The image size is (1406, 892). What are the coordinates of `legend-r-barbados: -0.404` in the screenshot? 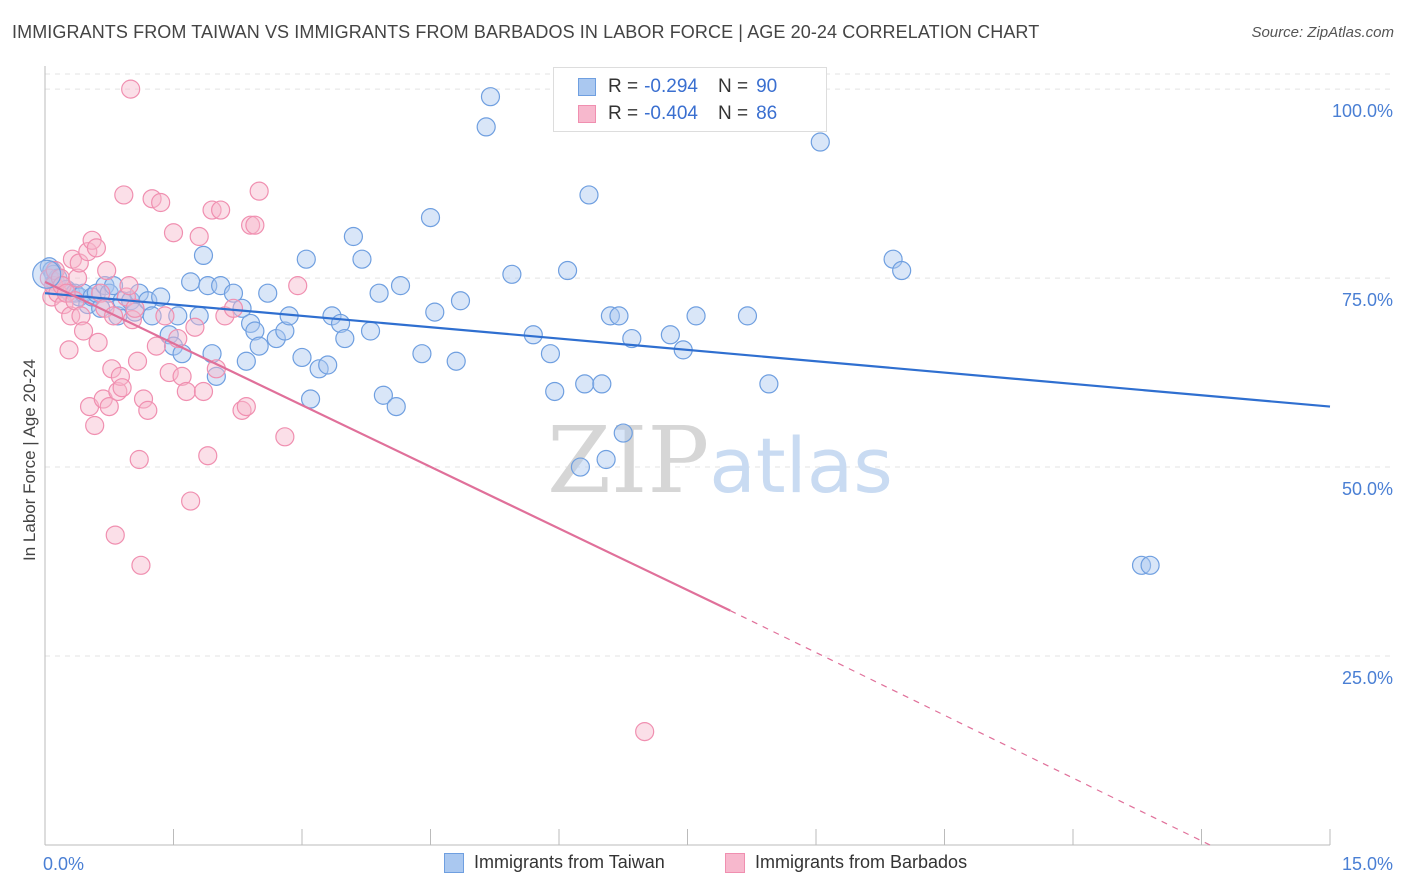 It's located at (671, 113).